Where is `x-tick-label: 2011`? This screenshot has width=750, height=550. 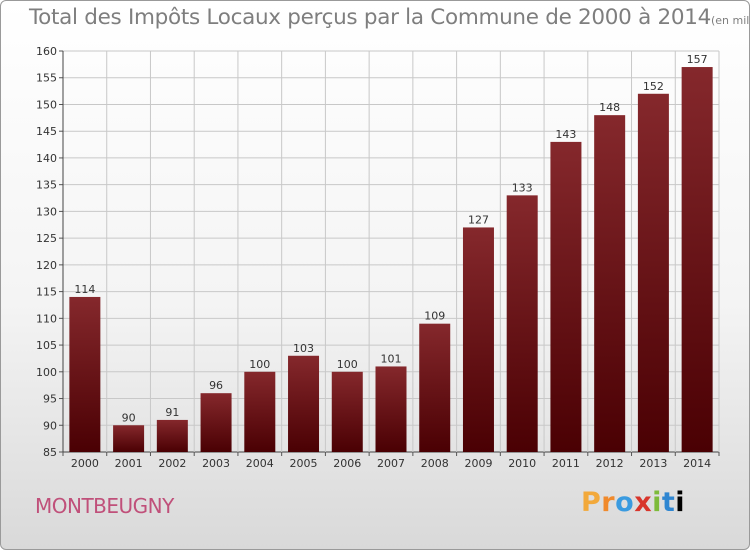
x-tick-label: 2011 is located at coordinates (566, 463).